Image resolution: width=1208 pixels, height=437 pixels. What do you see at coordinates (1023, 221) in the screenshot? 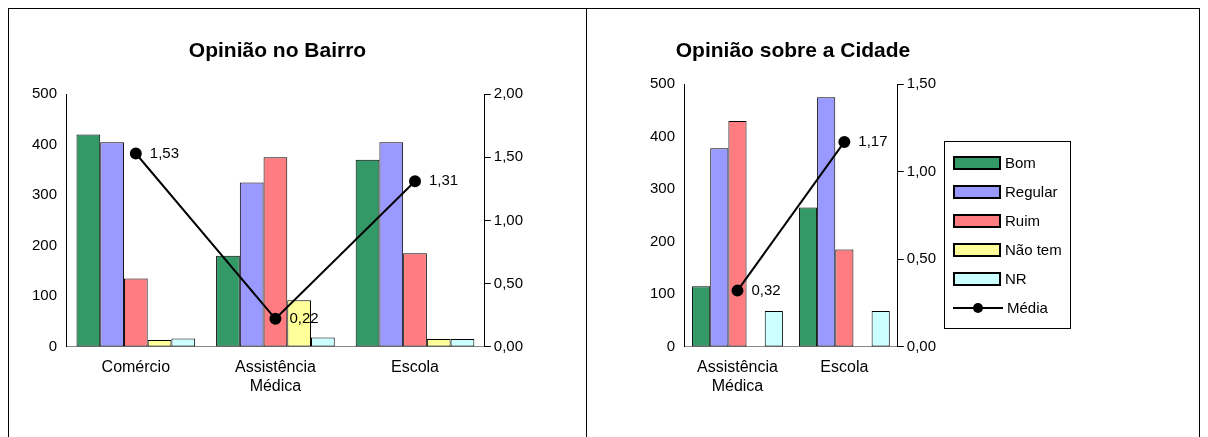
I see `legend-label: Ruim` at bounding box center [1023, 221].